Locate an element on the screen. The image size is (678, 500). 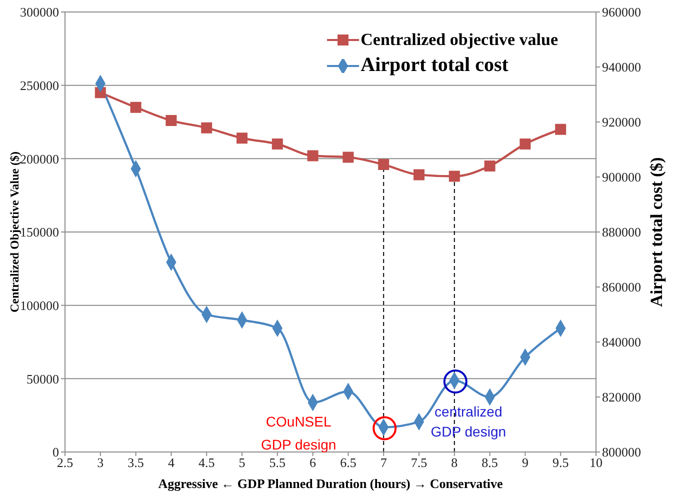
y2-tick-label: 860000 is located at coordinates (621, 287).